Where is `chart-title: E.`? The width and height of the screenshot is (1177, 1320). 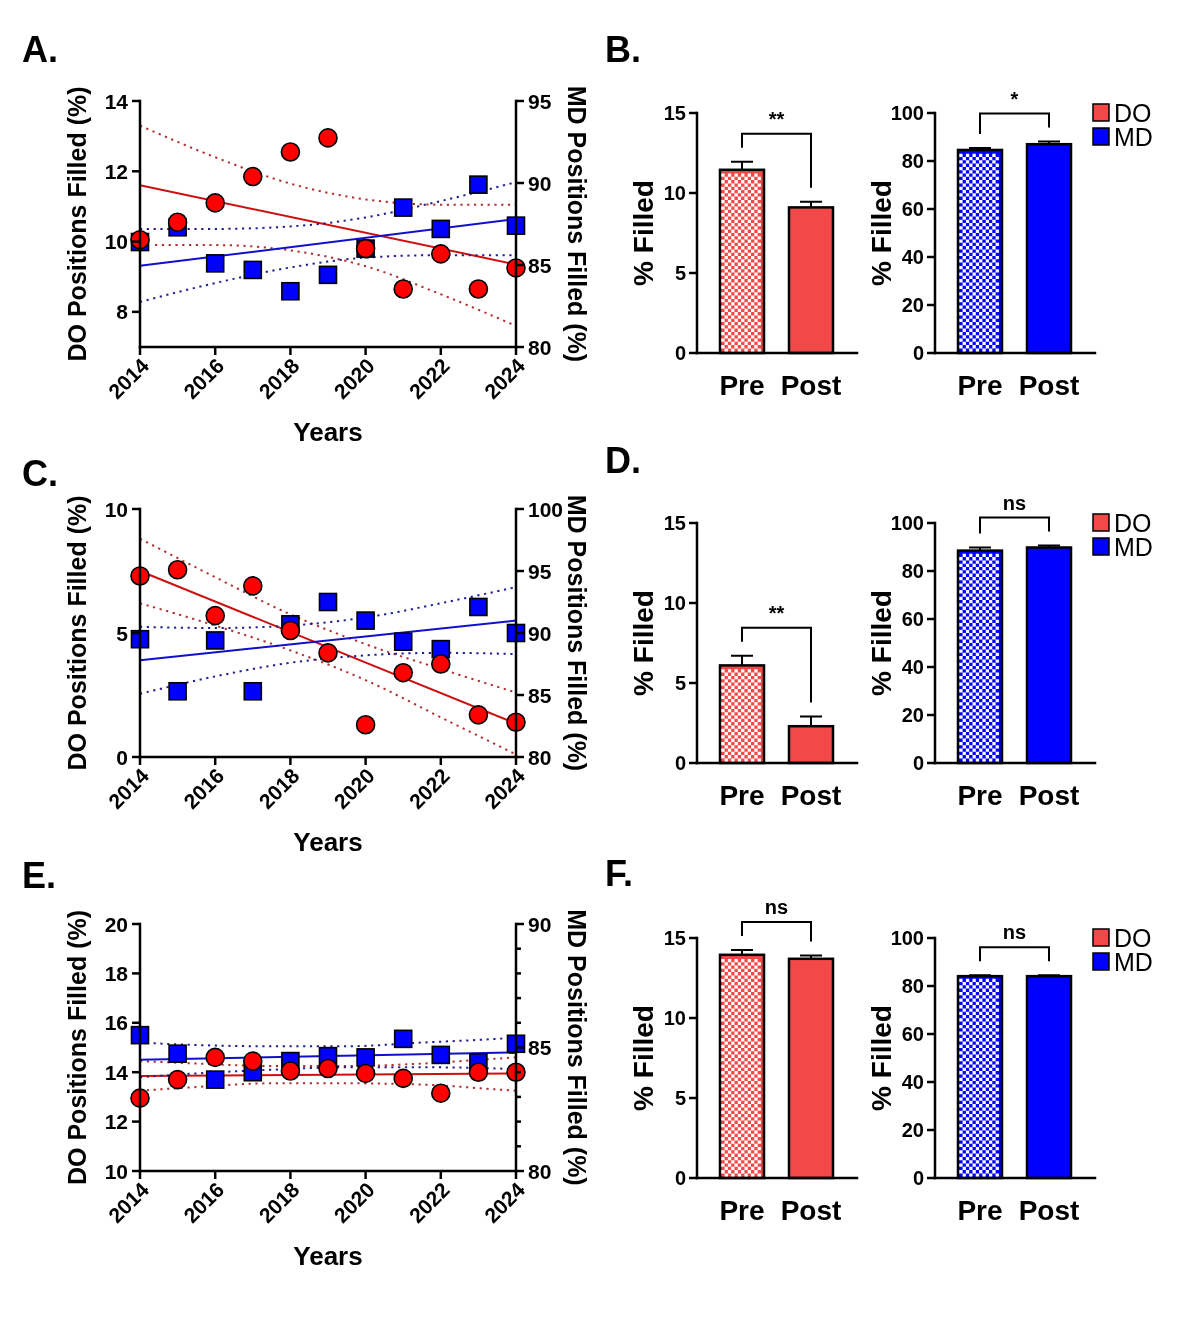 chart-title: E. is located at coordinates (39, 875).